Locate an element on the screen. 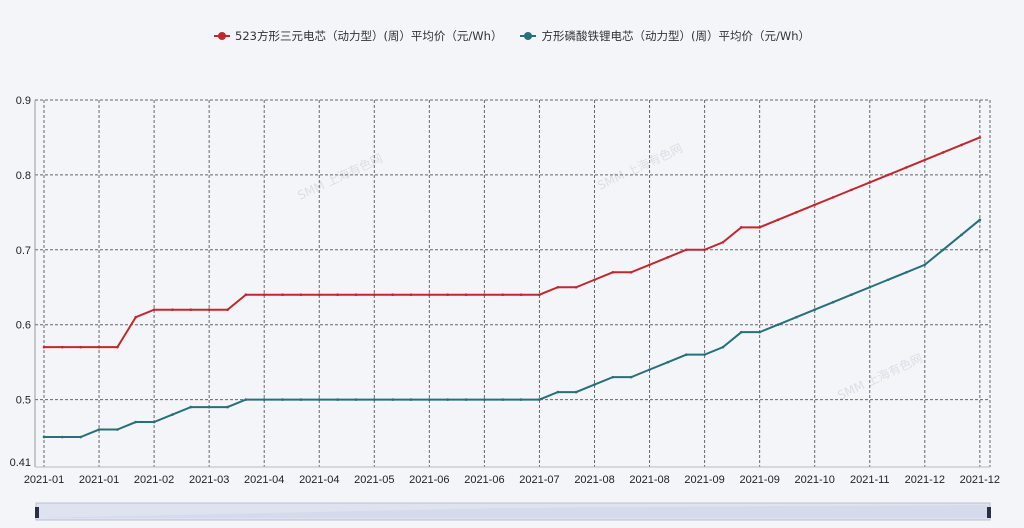 This screenshot has height=528, width=1024. zoom-handle-right is located at coordinates (989, 512).